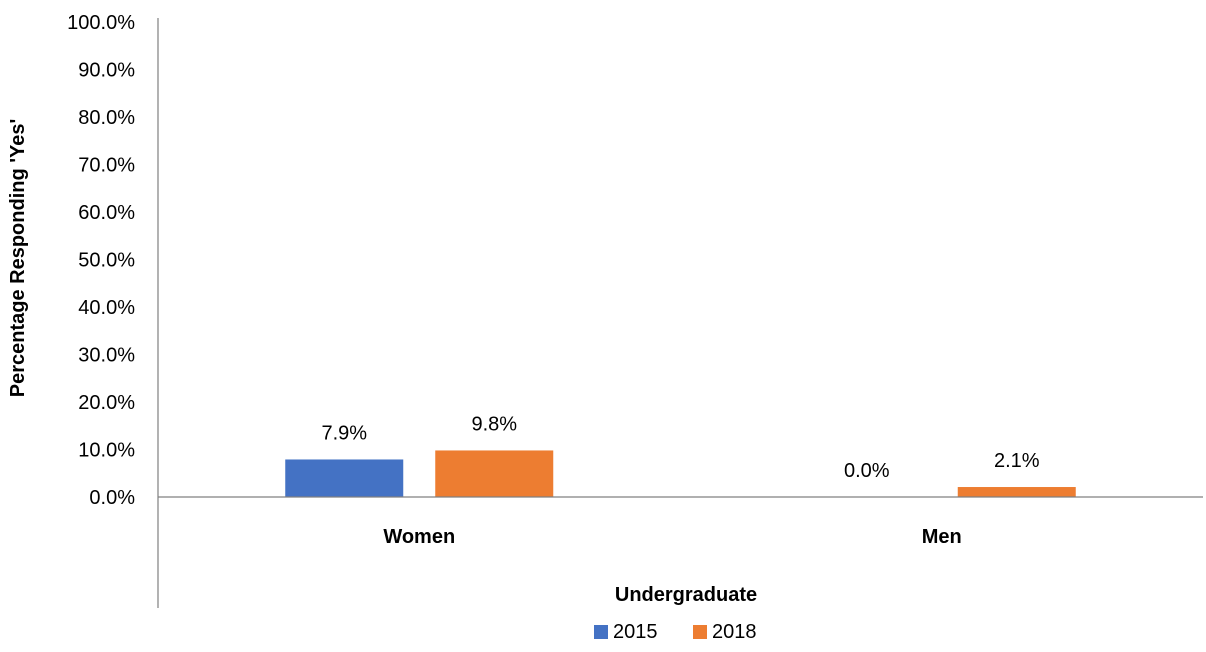  I want to click on y-axis-title: Percentage Responding 'Yes', so click(18, 258).